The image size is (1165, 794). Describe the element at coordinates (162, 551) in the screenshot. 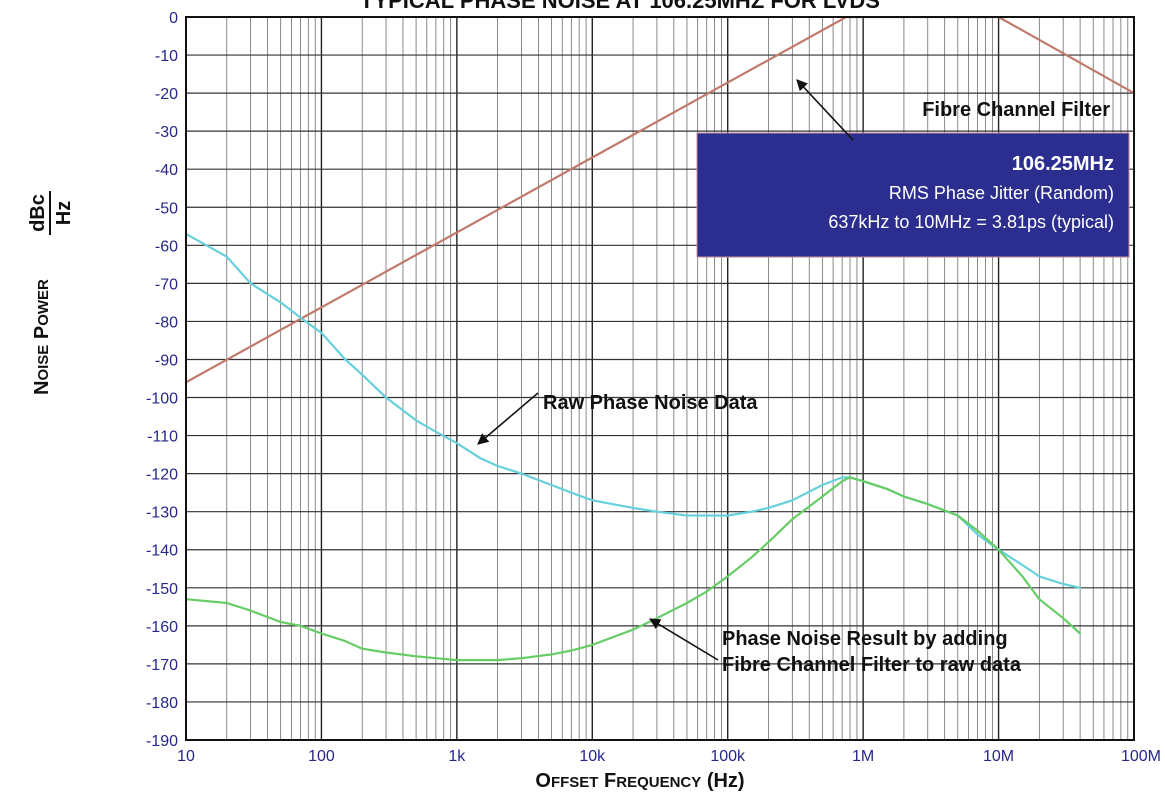

I see `y-tick-label: -140` at that location.